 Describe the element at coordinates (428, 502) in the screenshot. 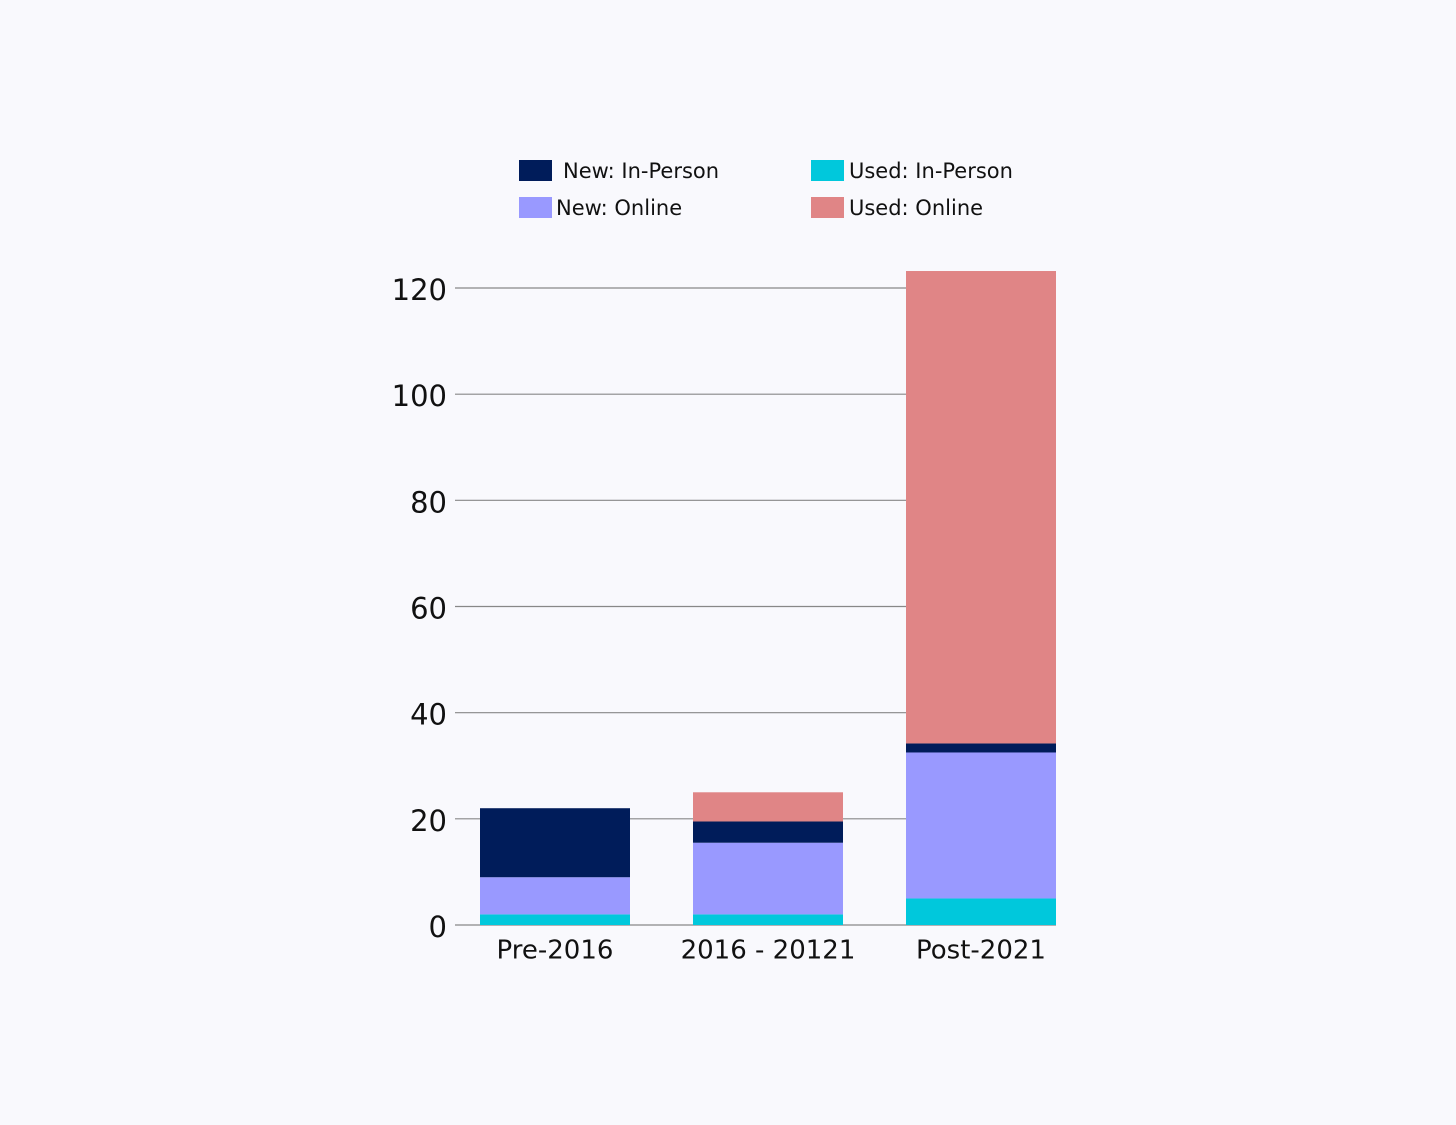

I see `y-tick-label: 80` at that location.